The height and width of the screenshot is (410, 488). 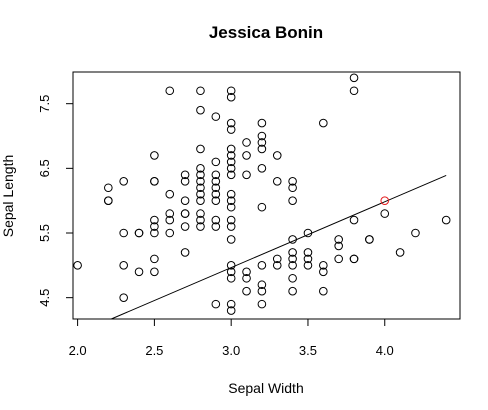 I want to click on y-tick-label: 7.5, so click(x=44, y=104).